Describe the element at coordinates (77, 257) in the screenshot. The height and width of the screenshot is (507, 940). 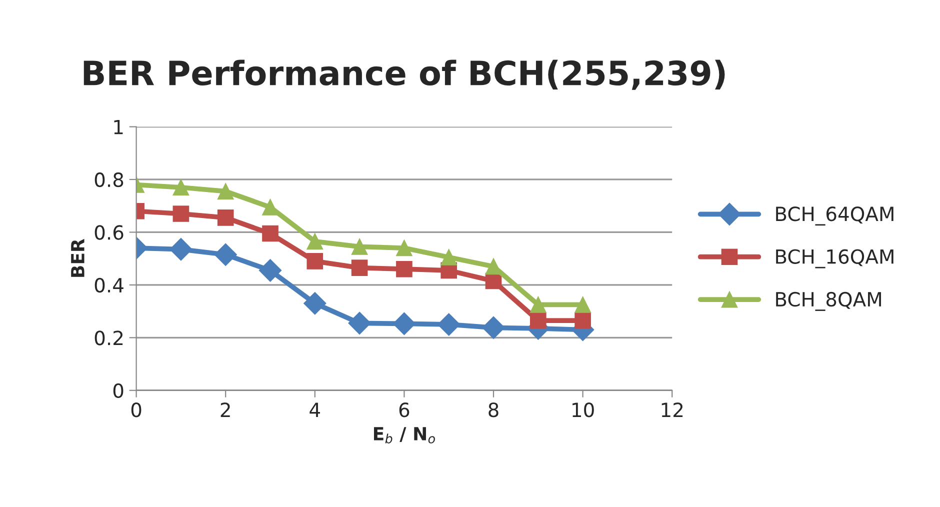
I see `y-axis-title: BER` at that location.